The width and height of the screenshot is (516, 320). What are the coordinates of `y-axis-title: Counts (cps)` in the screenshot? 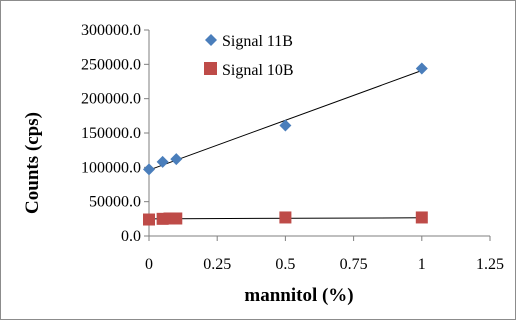 It's located at (32, 163).